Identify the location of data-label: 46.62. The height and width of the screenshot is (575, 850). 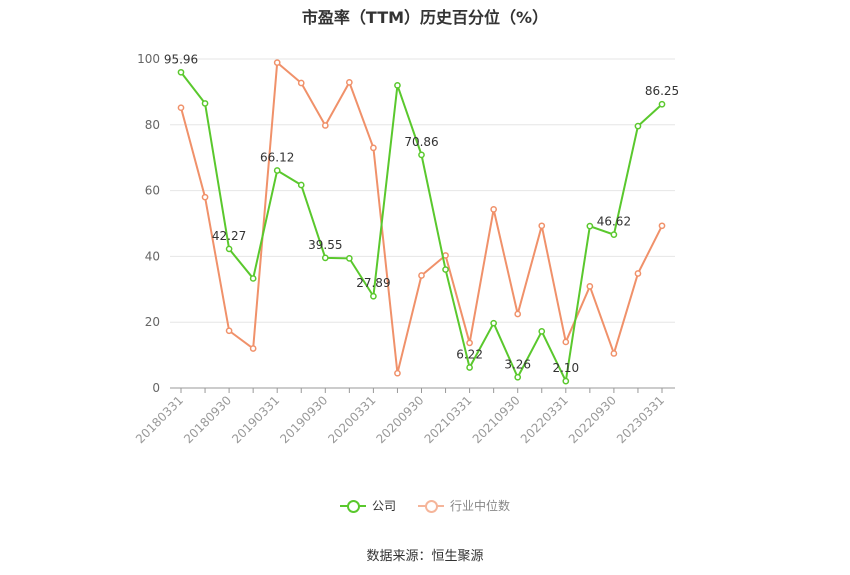
(614, 222).